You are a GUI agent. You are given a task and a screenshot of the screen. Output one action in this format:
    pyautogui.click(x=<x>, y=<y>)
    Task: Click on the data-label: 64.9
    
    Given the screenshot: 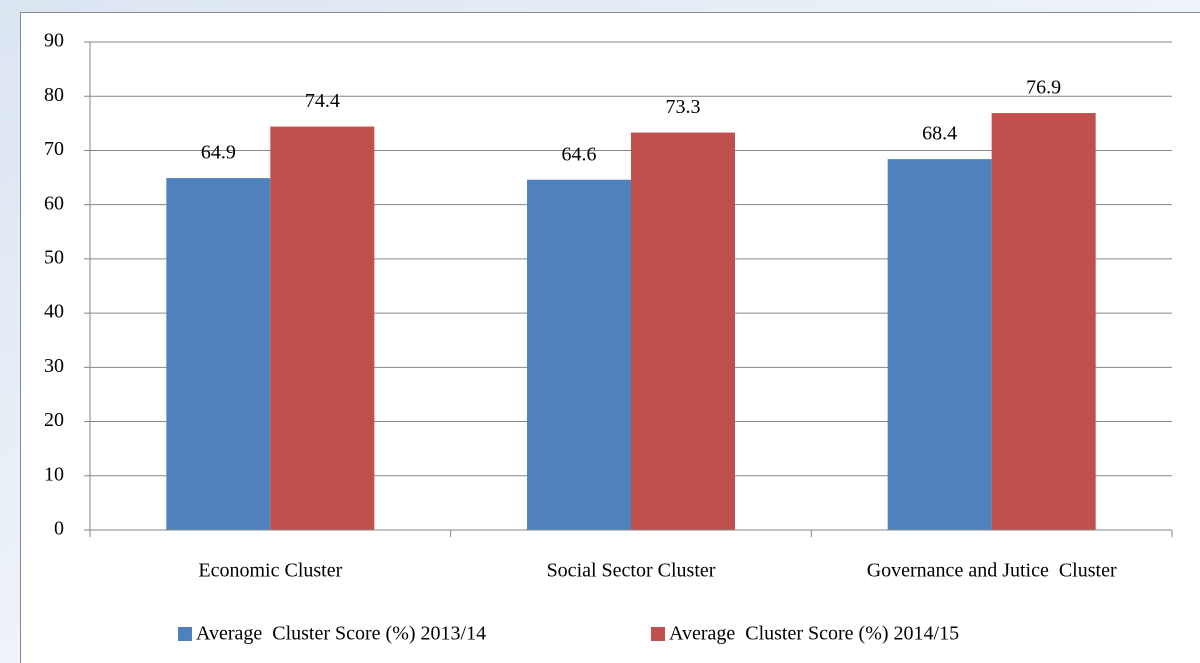 What is the action you would take?
    pyautogui.click(x=218, y=153)
    